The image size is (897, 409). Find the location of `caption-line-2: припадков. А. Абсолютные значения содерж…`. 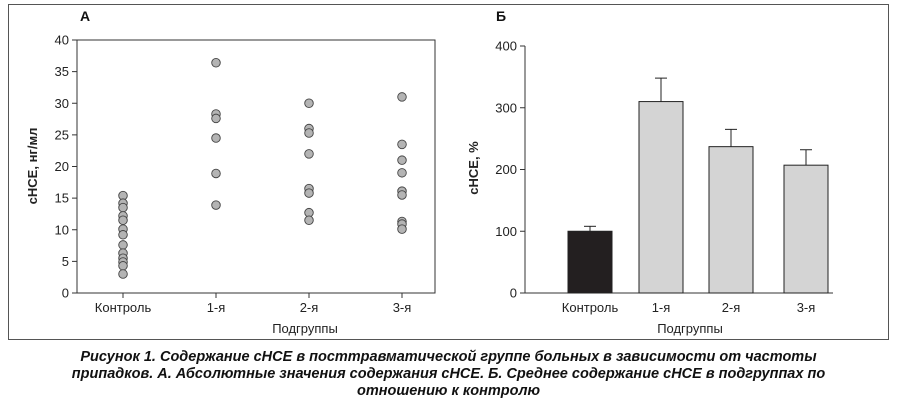

caption-line-2: припадков. А. Абсолютные значения содерж… is located at coordinates (448, 374).